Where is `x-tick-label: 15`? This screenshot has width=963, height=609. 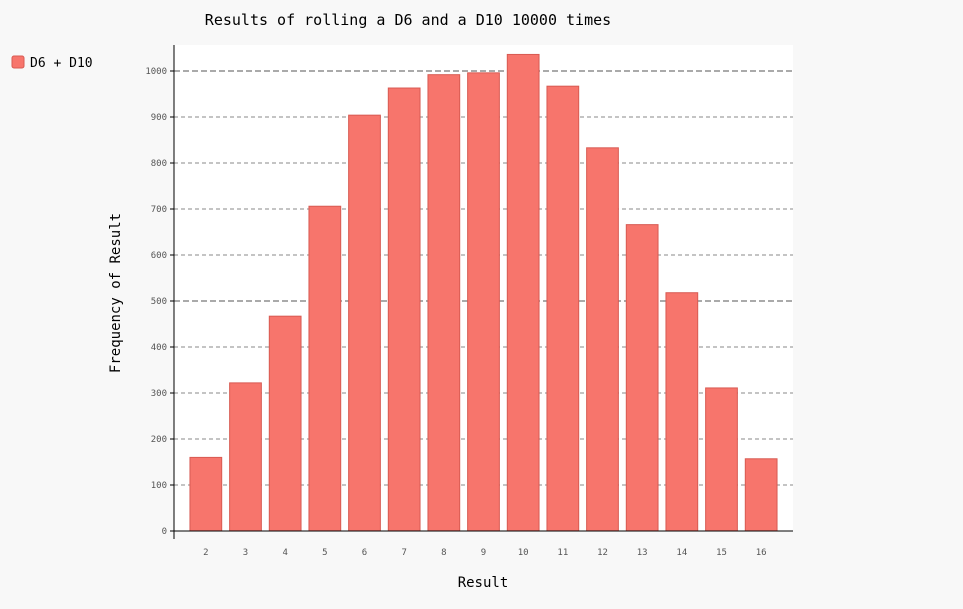 x-tick-label: 15 is located at coordinates (721, 553).